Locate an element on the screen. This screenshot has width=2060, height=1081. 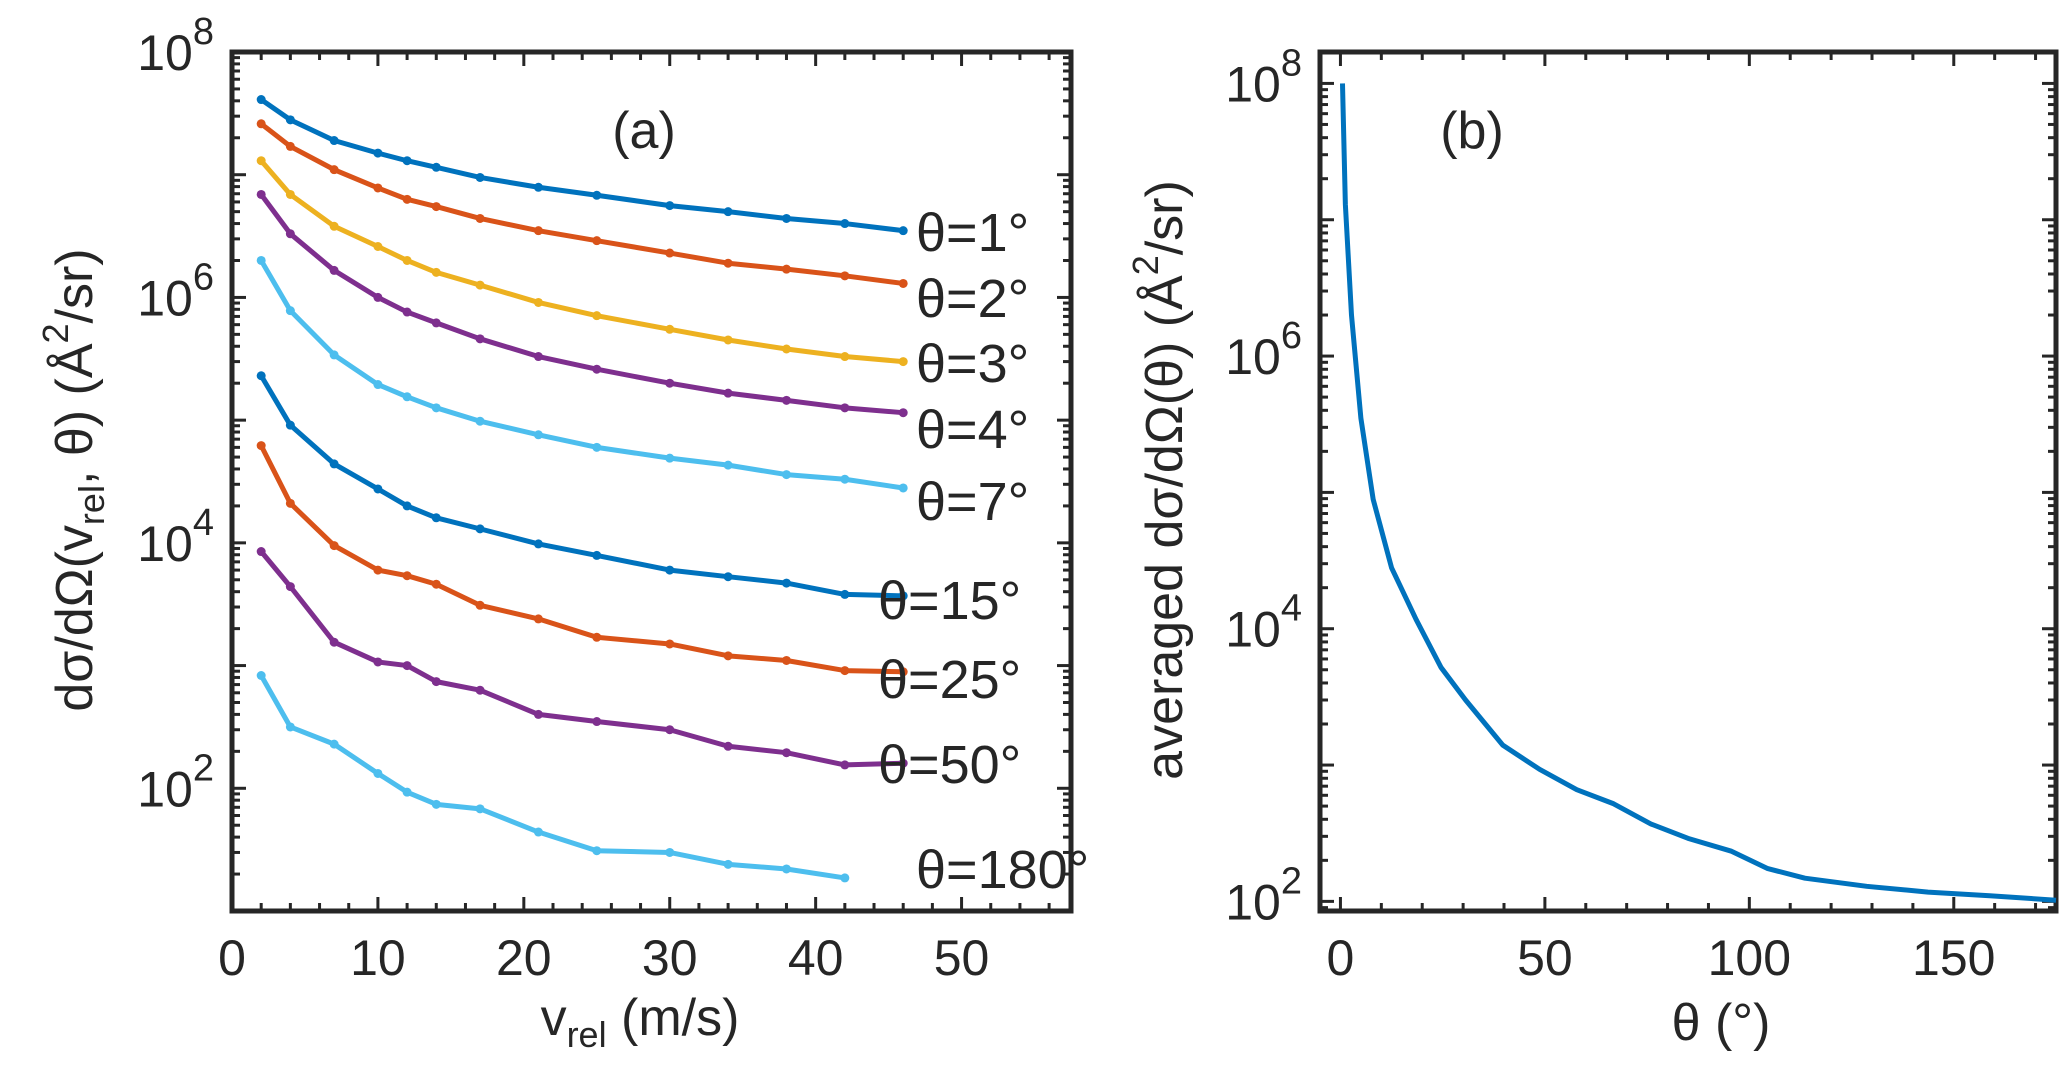
y-tick-label: 10⁴ is located at coordinates (1263, 623).